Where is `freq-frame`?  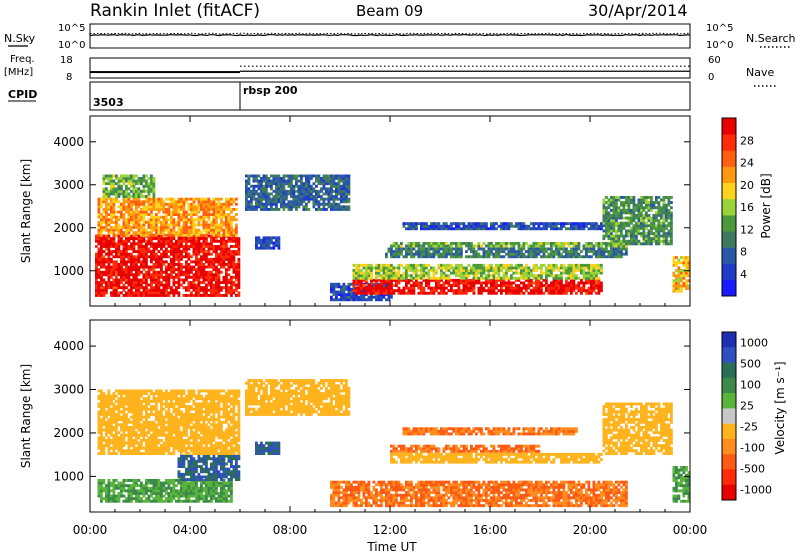 freq-frame is located at coordinates (390, 68).